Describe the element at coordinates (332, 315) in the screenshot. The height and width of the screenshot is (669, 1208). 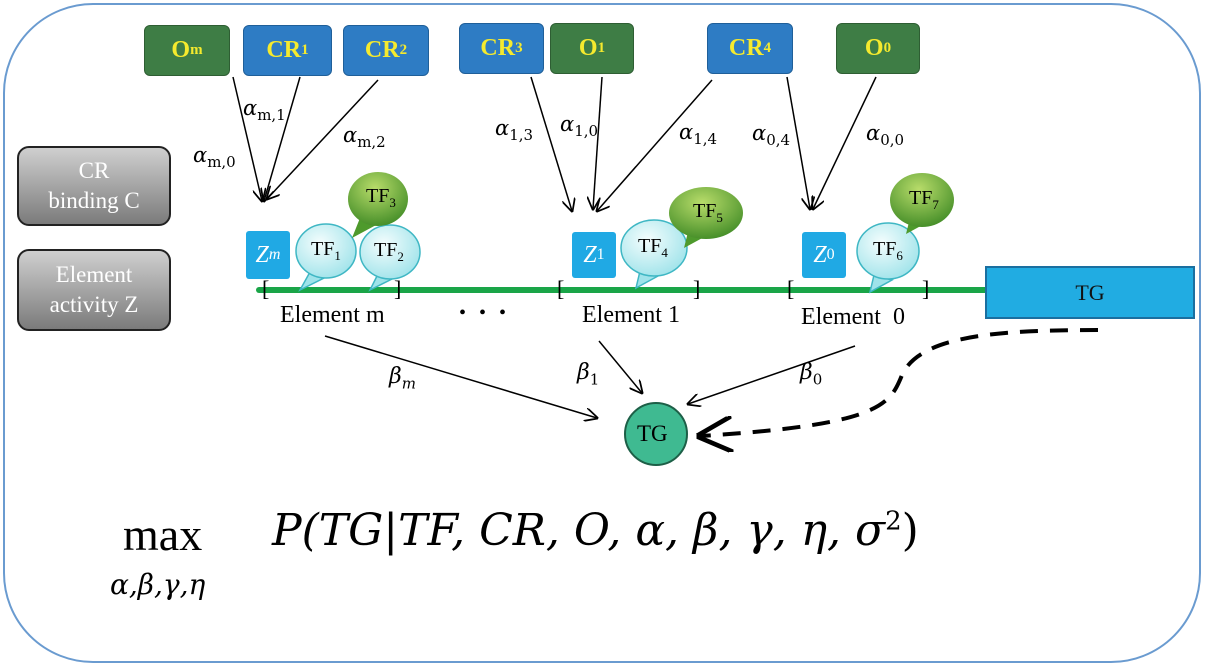
I see `element-m-label: Element m` at that location.